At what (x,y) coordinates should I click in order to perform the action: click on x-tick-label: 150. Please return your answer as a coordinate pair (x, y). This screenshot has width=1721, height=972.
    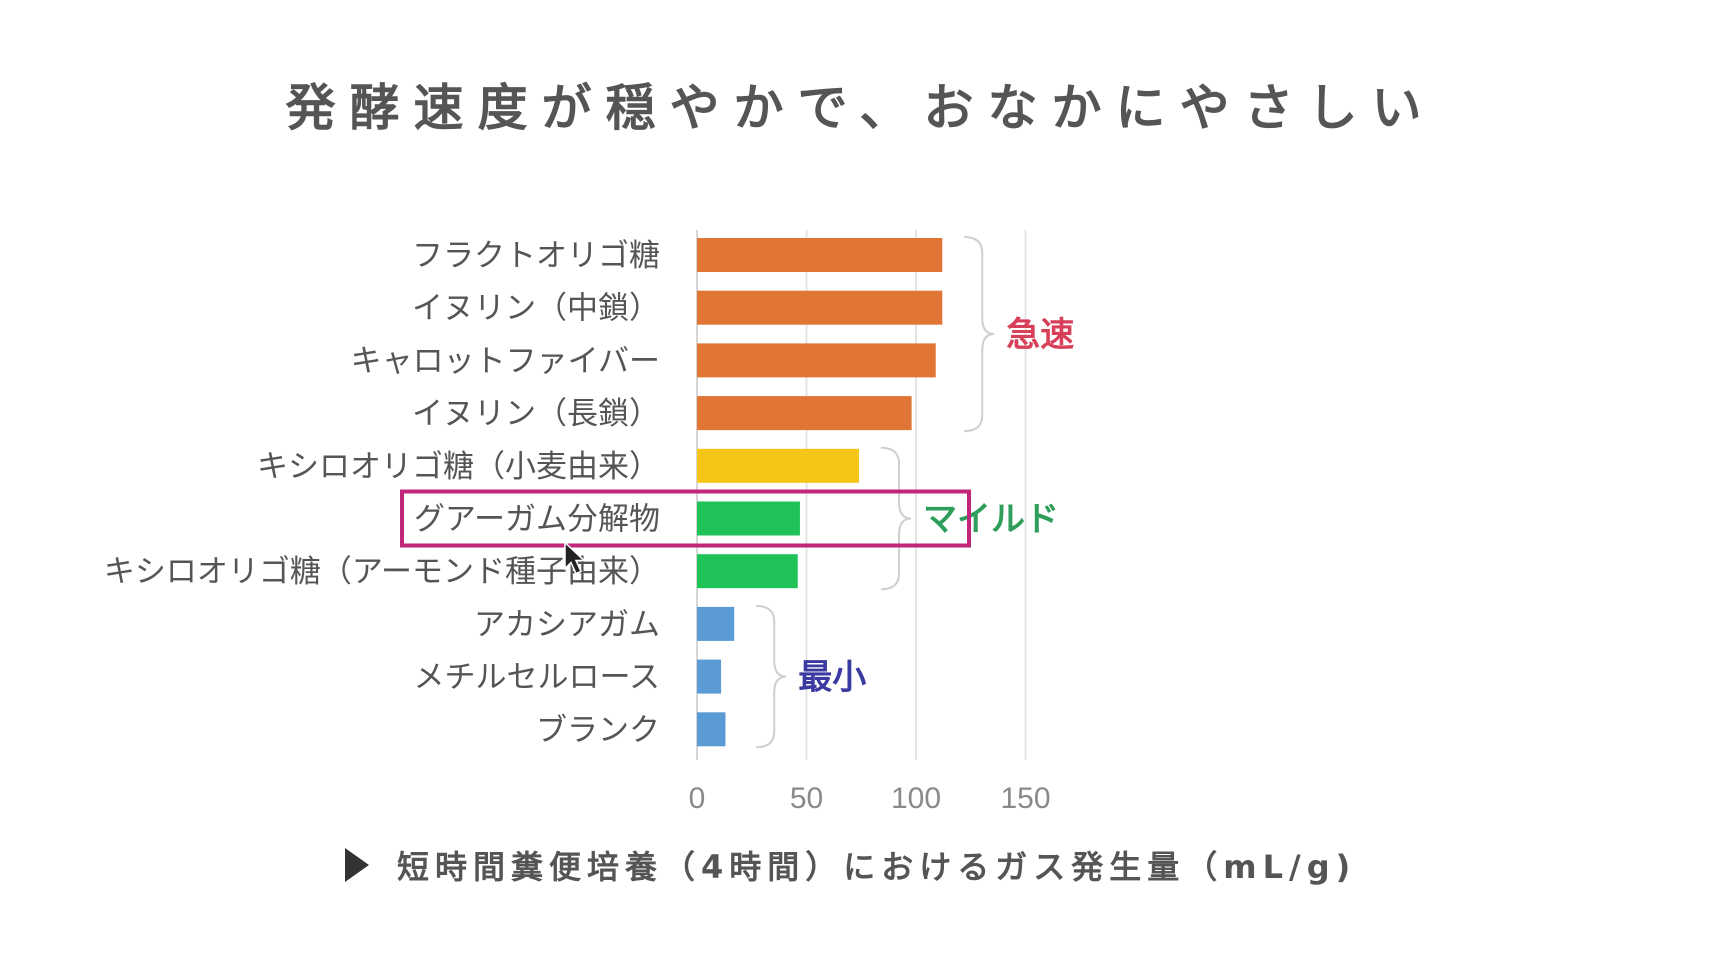
    Looking at the image, I should click on (1025, 798).